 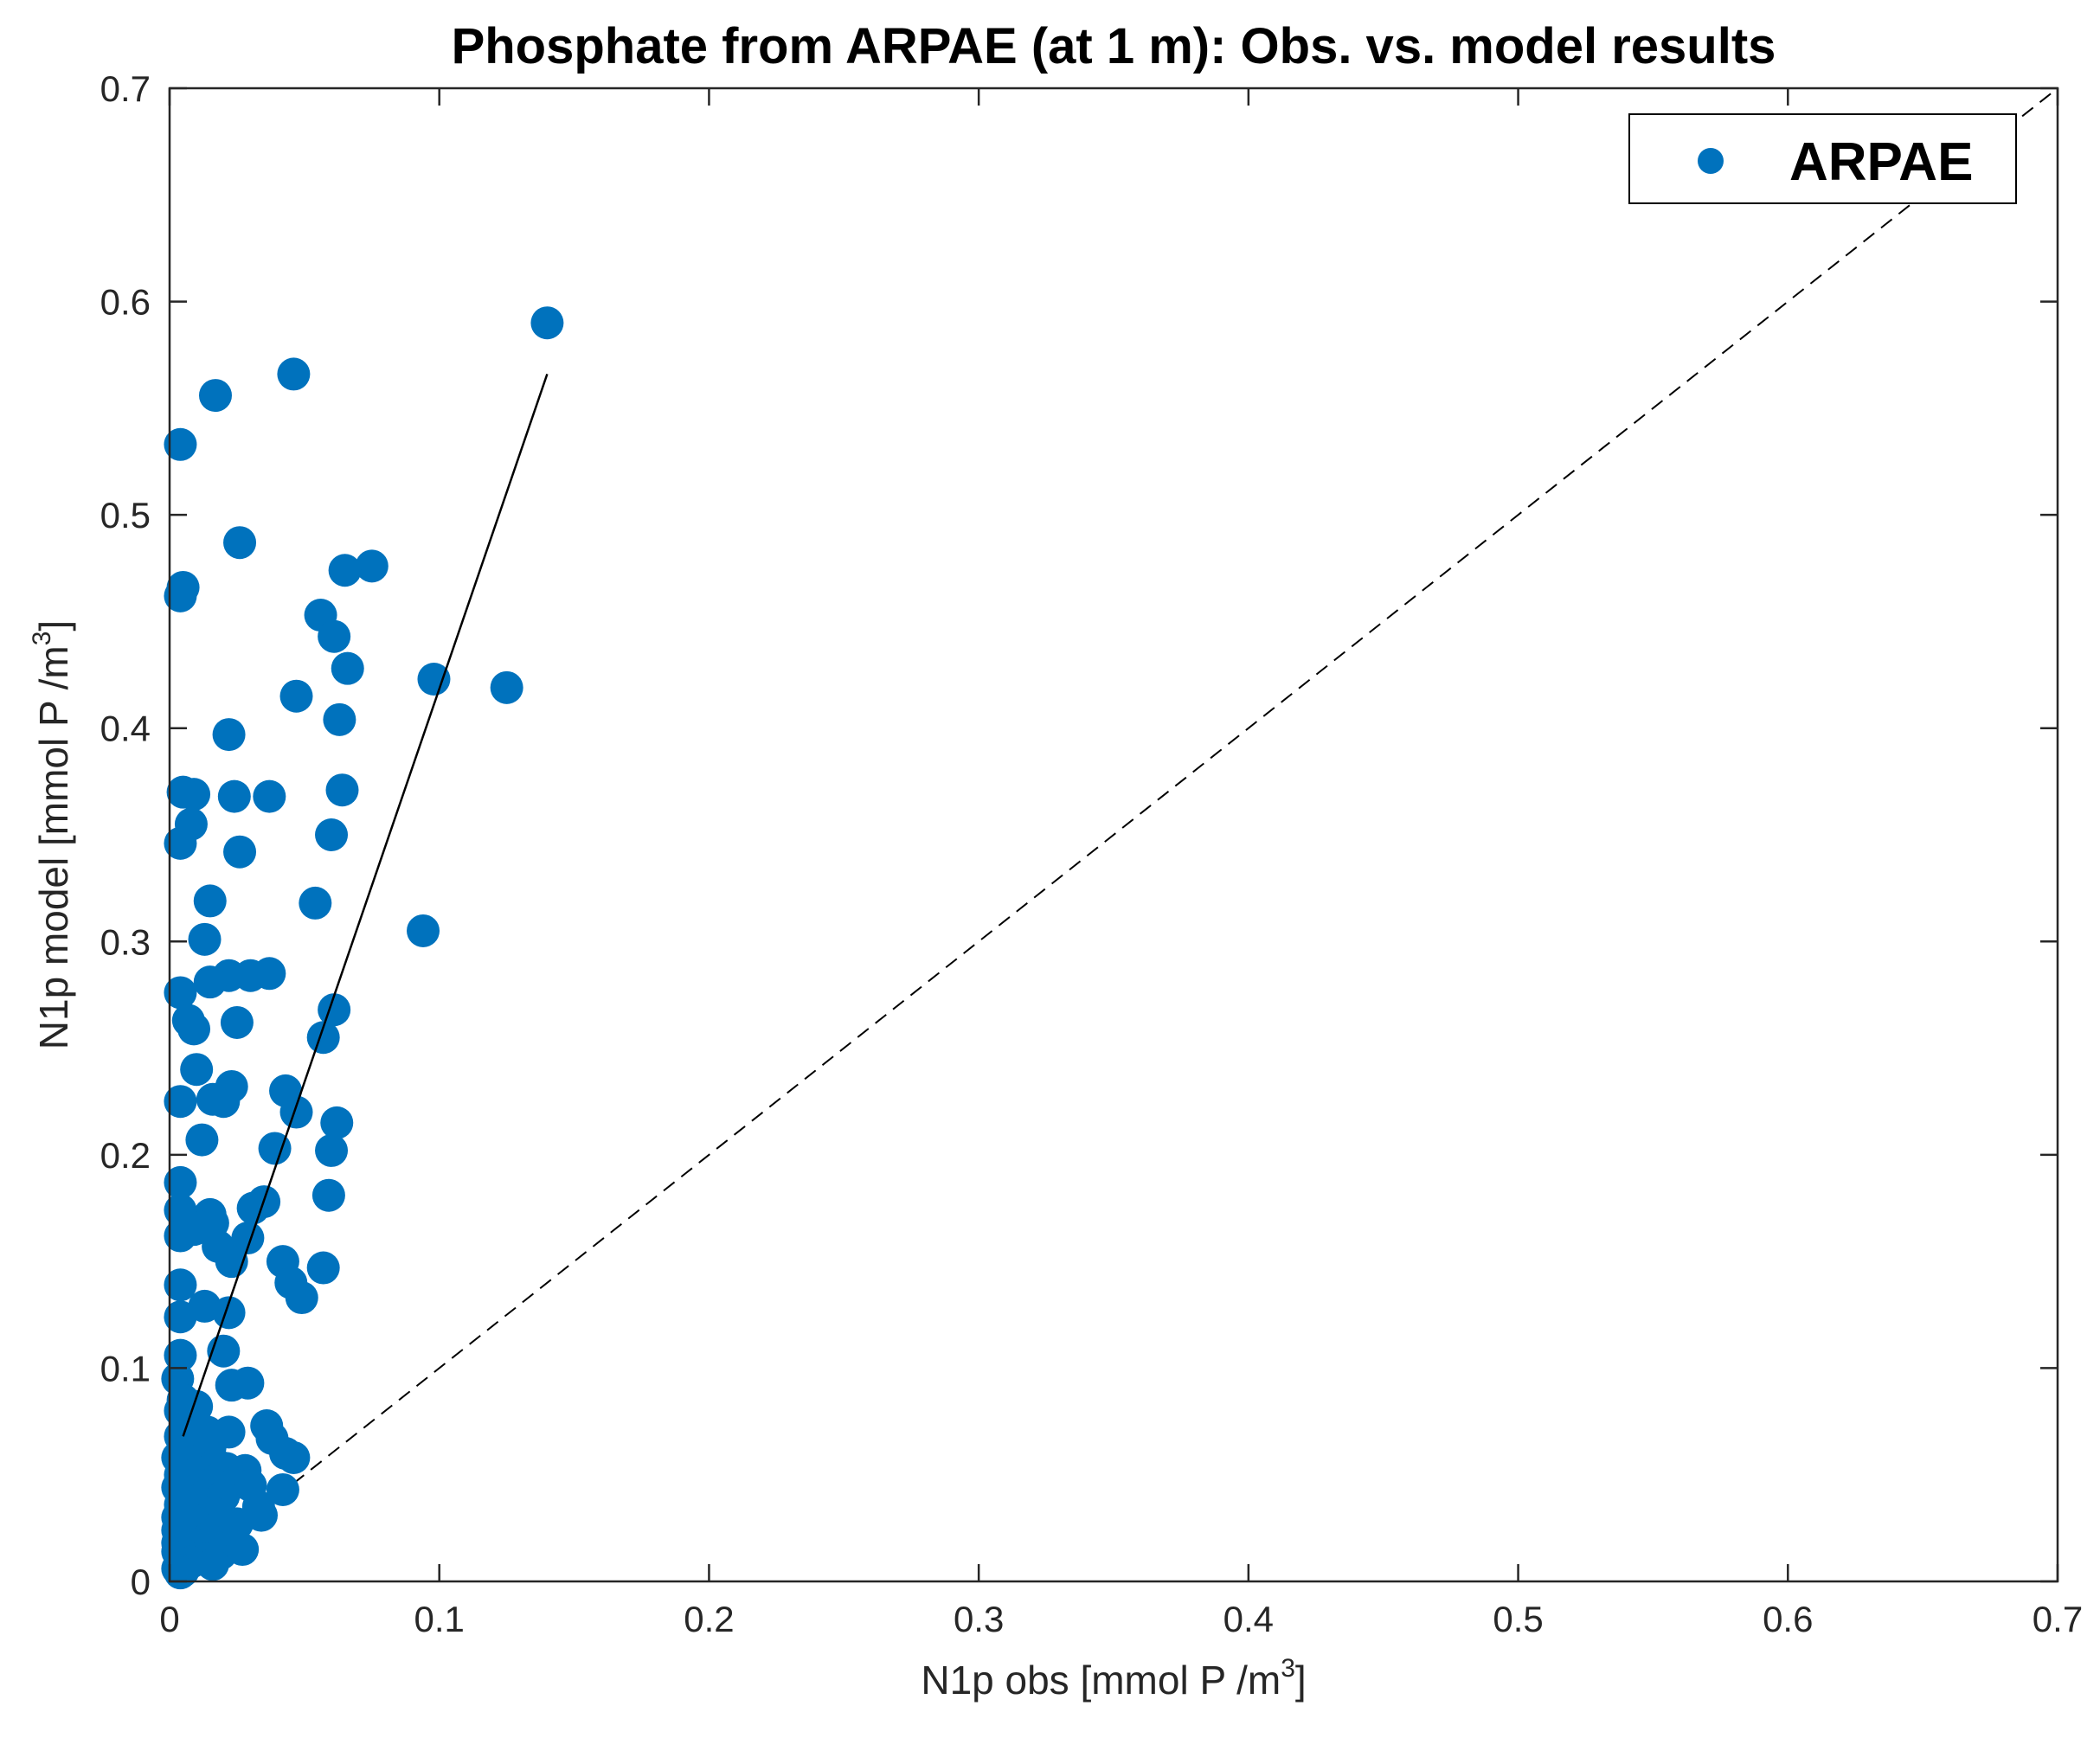 What do you see at coordinates (169, 1619) in the screenshot?
I see `x-tick-label: 0` at bounding box center [169, 1619].